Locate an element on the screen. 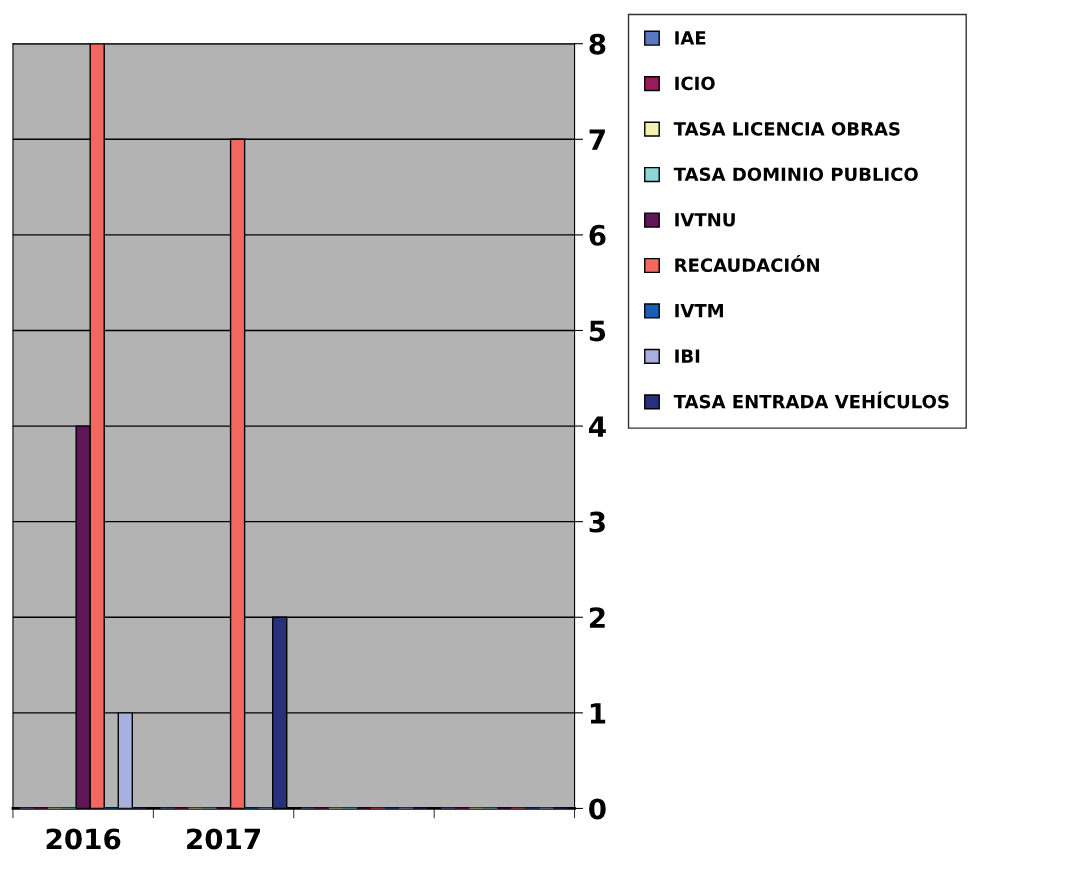 This screenshot has width=1080, height=874. y-tick-label: 0 is located at coordinates (597, 809).